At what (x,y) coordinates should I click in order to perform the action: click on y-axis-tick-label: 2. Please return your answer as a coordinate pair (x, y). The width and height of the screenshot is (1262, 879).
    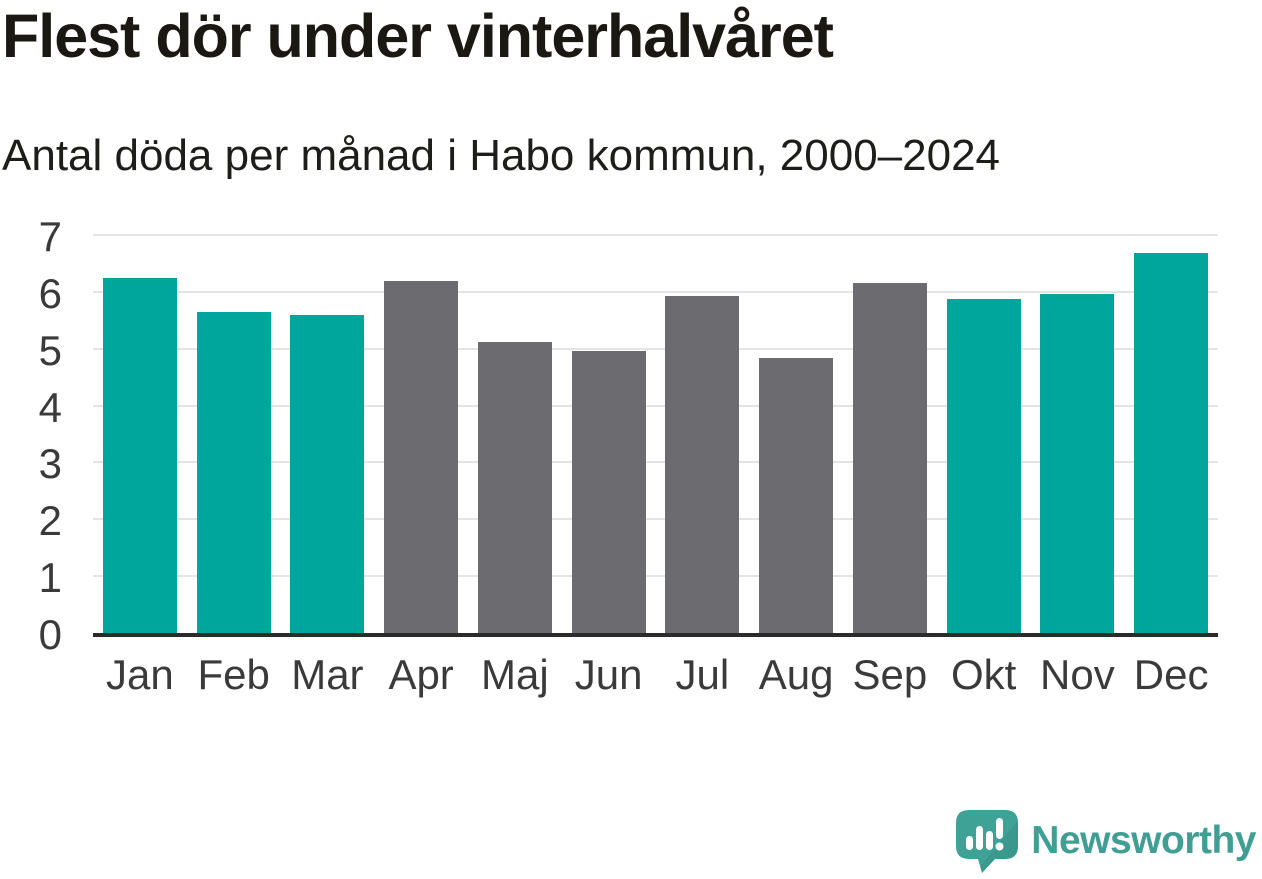
    Looking at the image, I should click on (50, 521).